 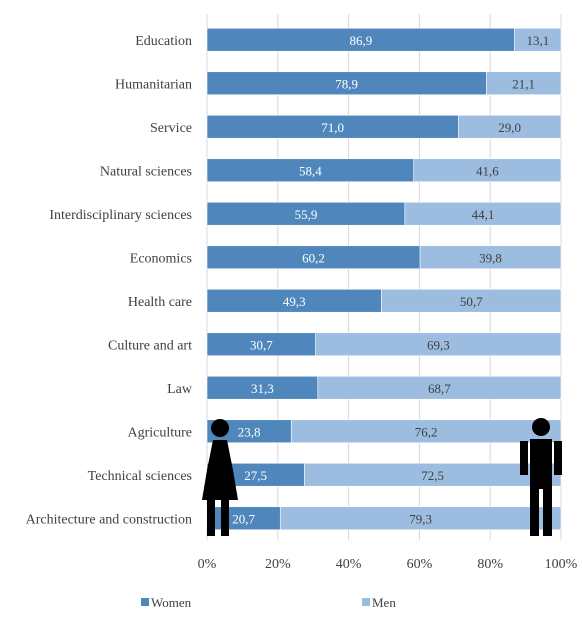 I want to click on category-label: Education, so click(x=163, y=41).